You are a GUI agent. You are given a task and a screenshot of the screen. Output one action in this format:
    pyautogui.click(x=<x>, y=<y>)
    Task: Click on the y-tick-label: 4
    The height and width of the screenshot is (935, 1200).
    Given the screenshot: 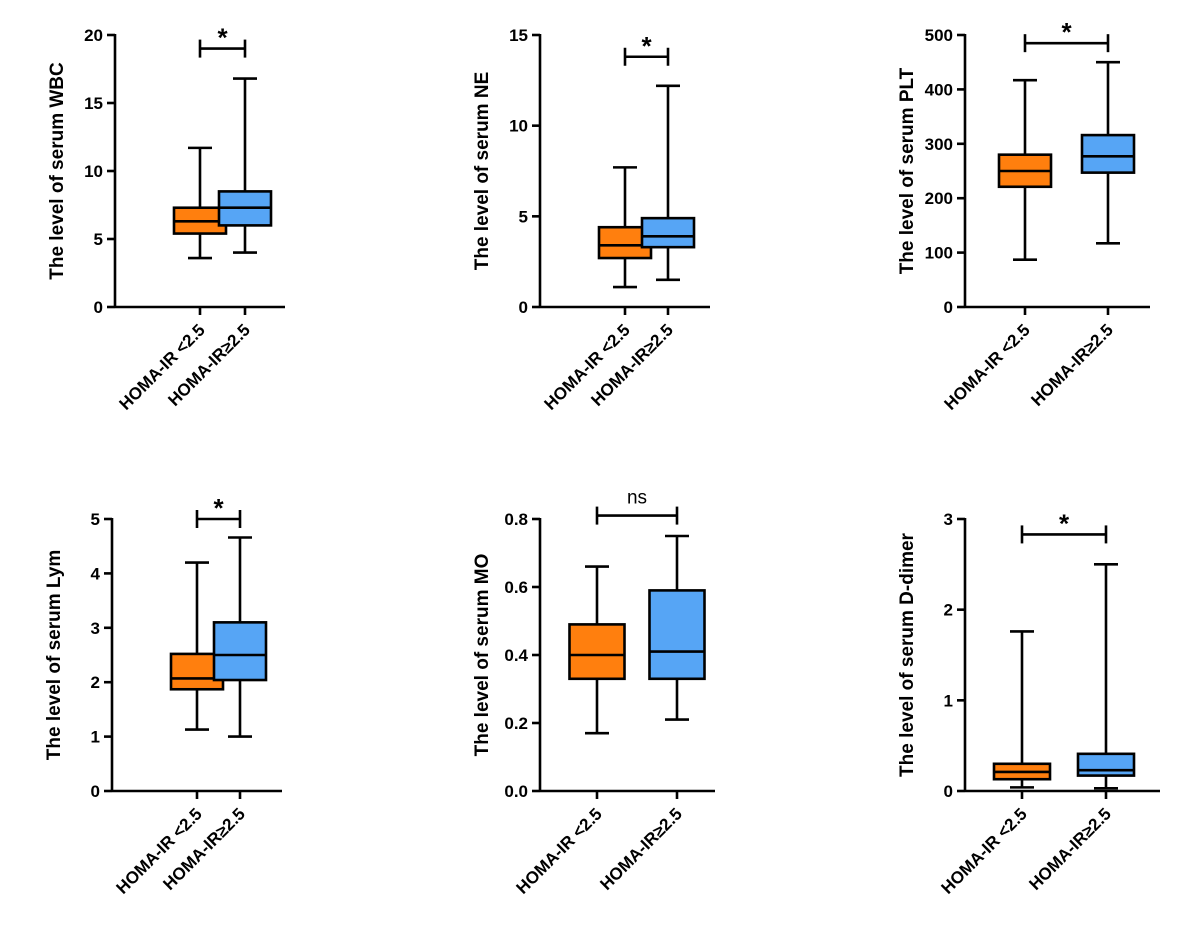 What is the action you would take?
    pyautogui.click(x=96, y=573)
    